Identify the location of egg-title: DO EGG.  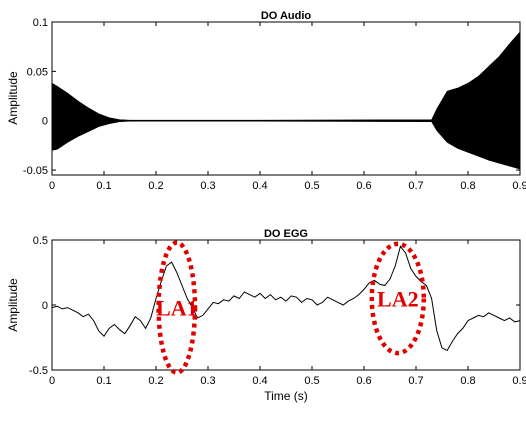
(286, 234).